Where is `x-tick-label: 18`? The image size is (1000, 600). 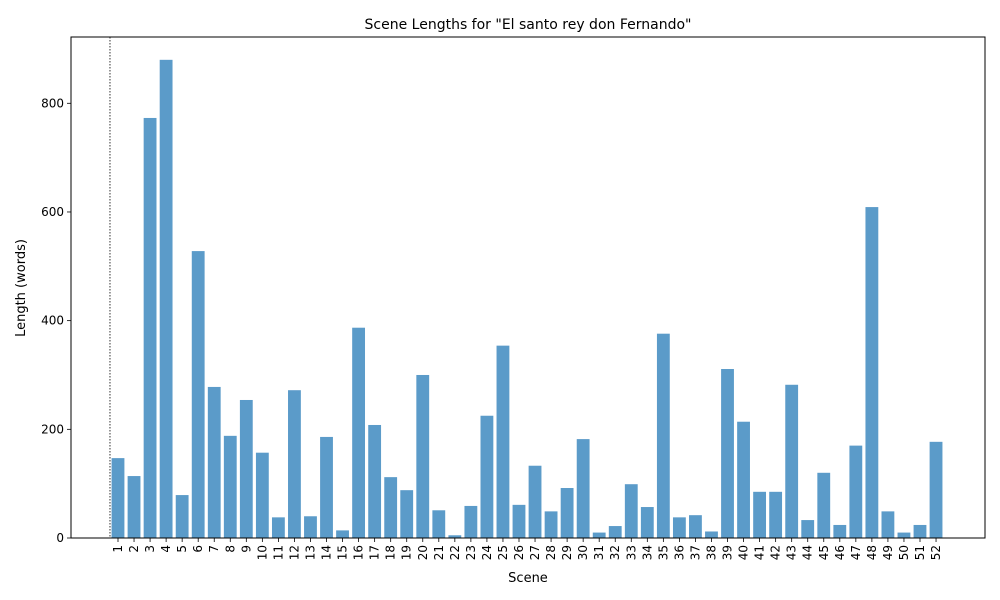 x-tick-label: 18 is located at coordinates (391, 552).